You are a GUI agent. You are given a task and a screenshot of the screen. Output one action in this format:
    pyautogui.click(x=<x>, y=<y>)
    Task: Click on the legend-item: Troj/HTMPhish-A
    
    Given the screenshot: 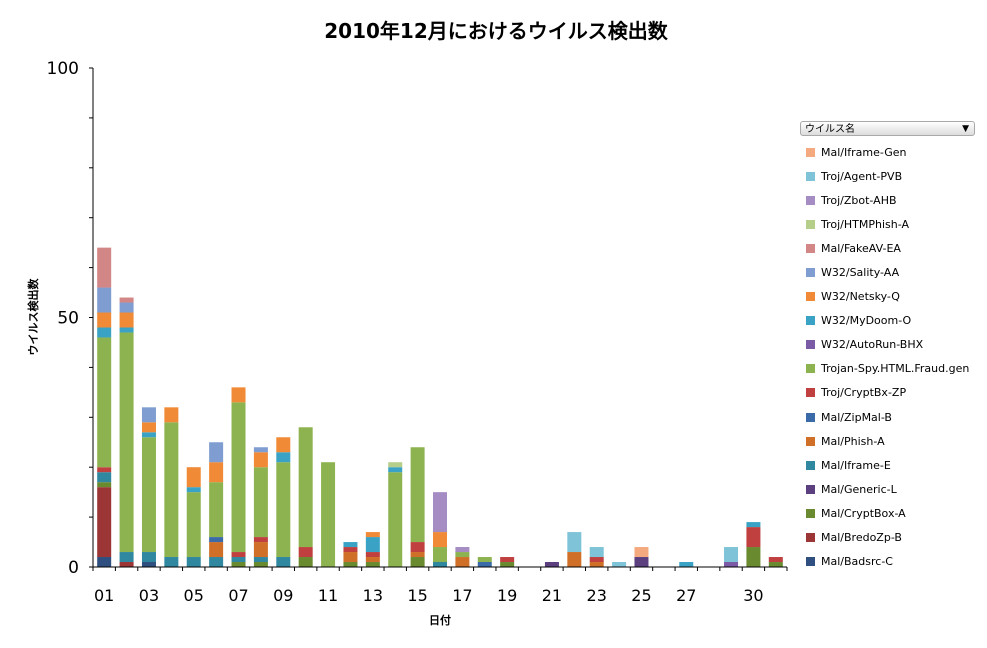 What is the action you would take?
    pyautogui.click(x=887, y=224)
    